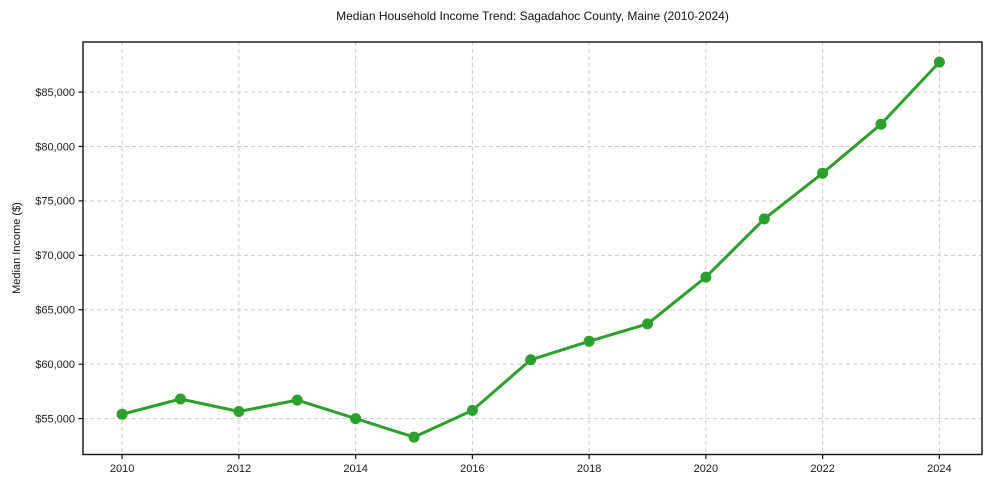 This screenshot has width=989, height=490. Describe the element at coordinates (55, 256) in the screenshot. I see `y-tick-label: $70,000` at that location.